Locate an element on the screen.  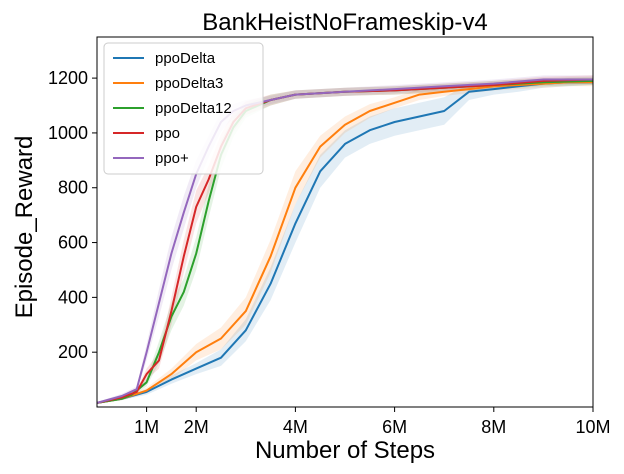
y-axis-title: Episode_Reward is located at coordinates (24, 227).